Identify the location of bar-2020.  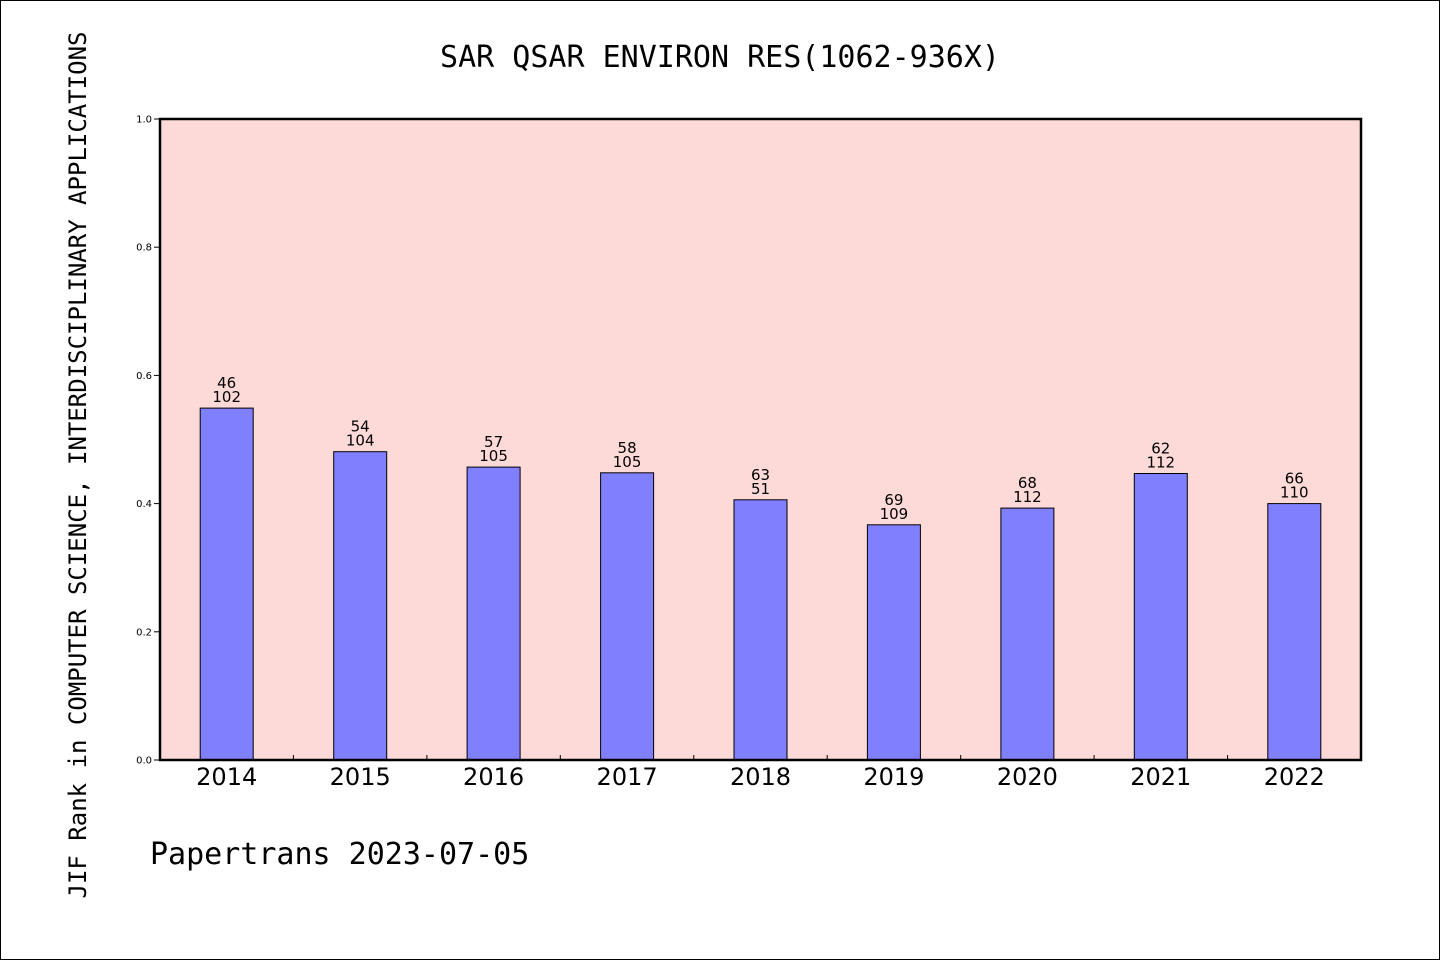
(1027, 634).